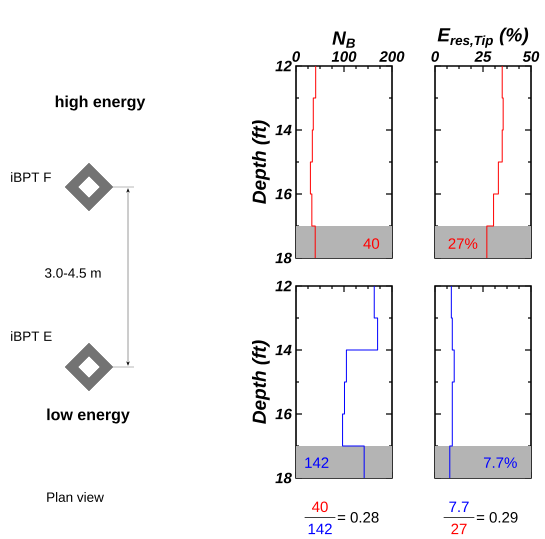 Image resolution: width=545 pixels, height=539 pixels. Describe the element at coordinates (483, 56) in the screenshot. I see `x-tick-label: 25` at that location.